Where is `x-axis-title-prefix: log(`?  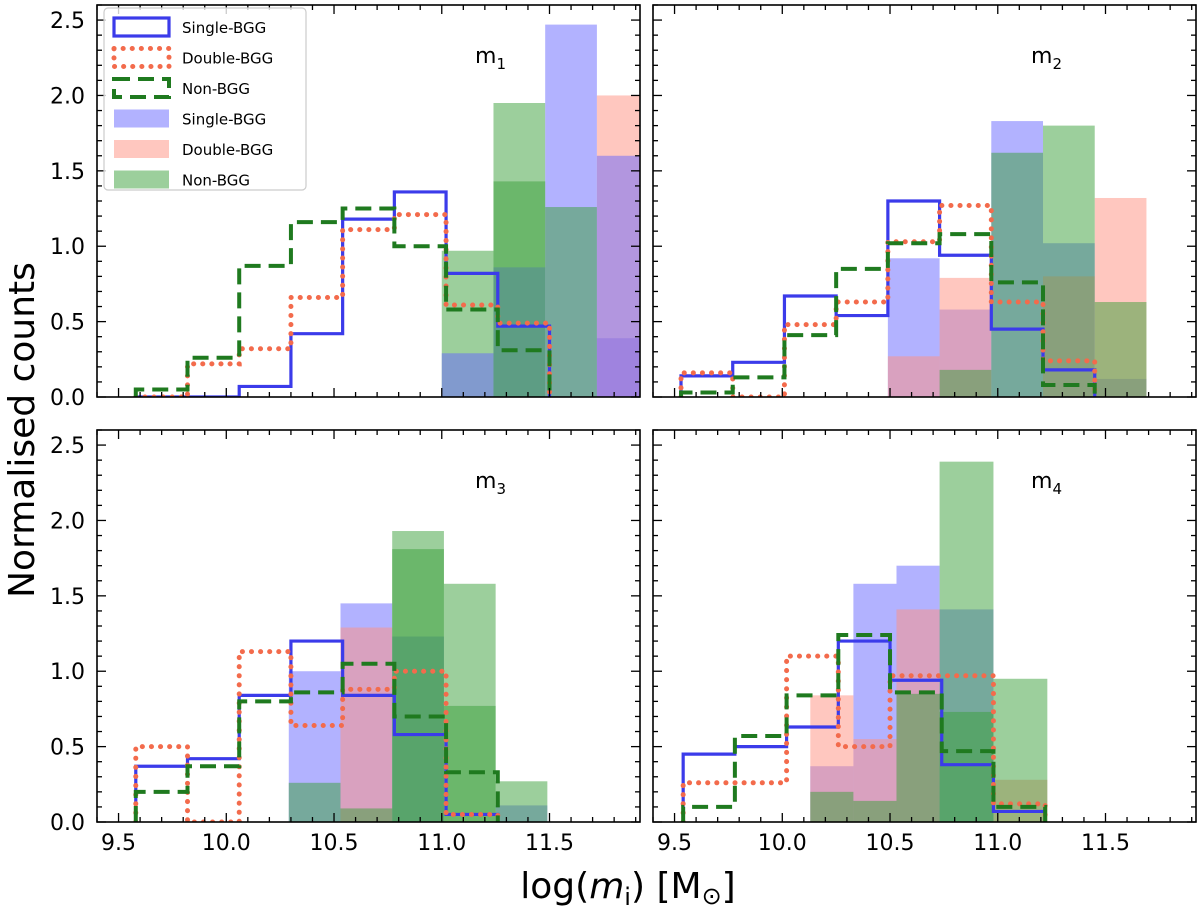
x-axis-title-prefix: log( is located at coordinates (554, 886).